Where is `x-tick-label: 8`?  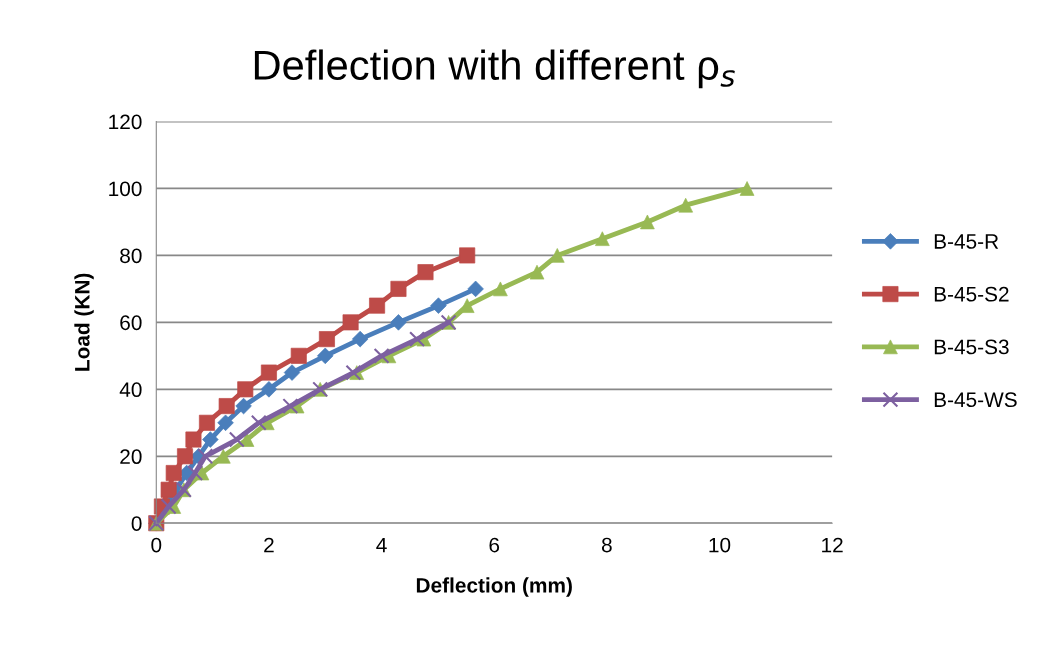
x-tick-label: 8 is located at coordinates (606, 545).